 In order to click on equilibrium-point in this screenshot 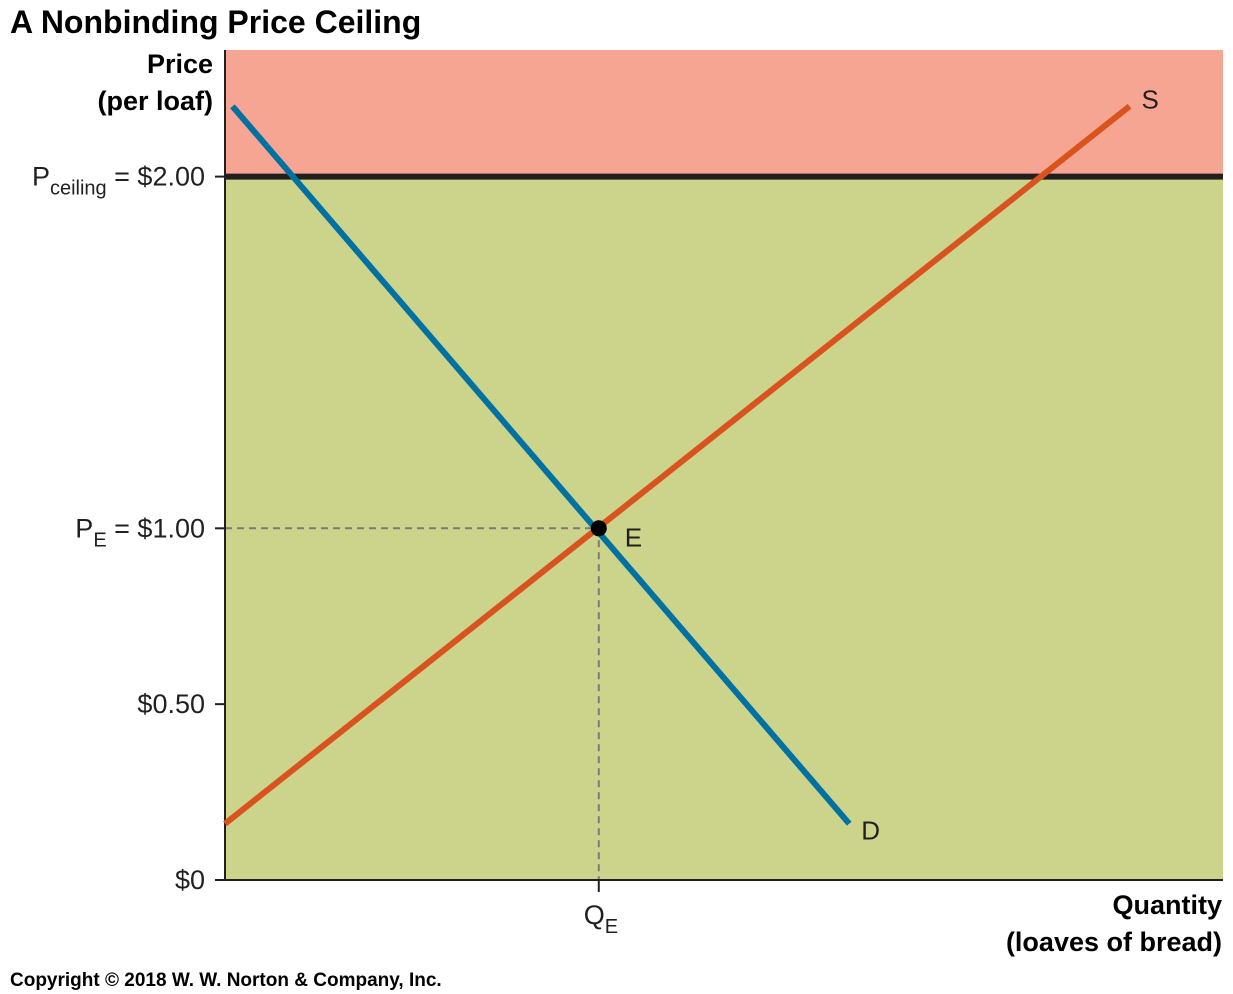, I will do `click(598, 528)`.